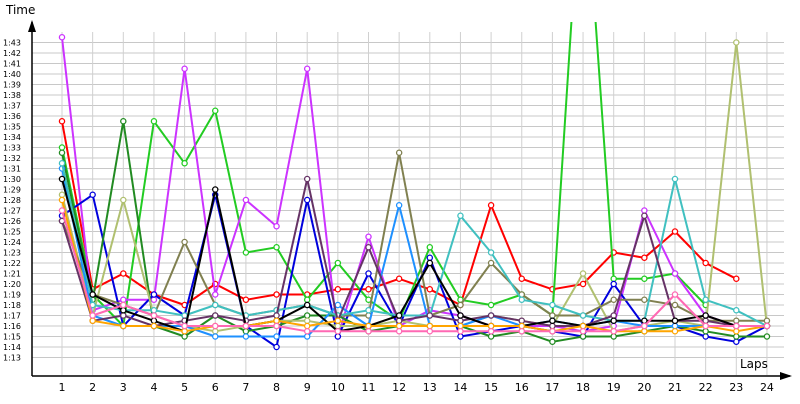 Image resolution: width=800 pixels, height=404 pixels. I want to click on x-tick-label: 22, so click(706, 387).